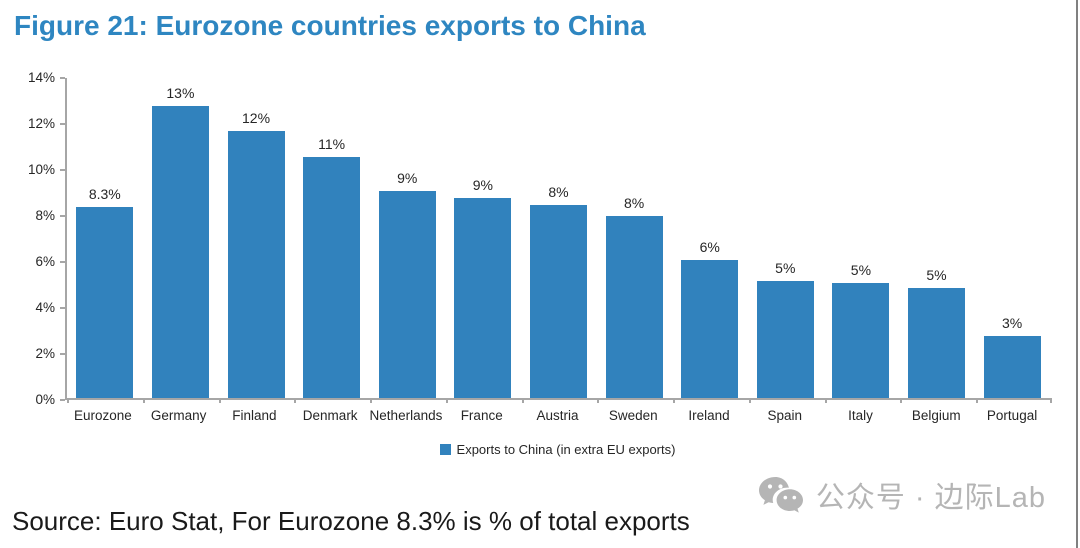 This screenshot has width=1080, height=548. I want to click on x-axis-label: Spain, so click(785, 415).